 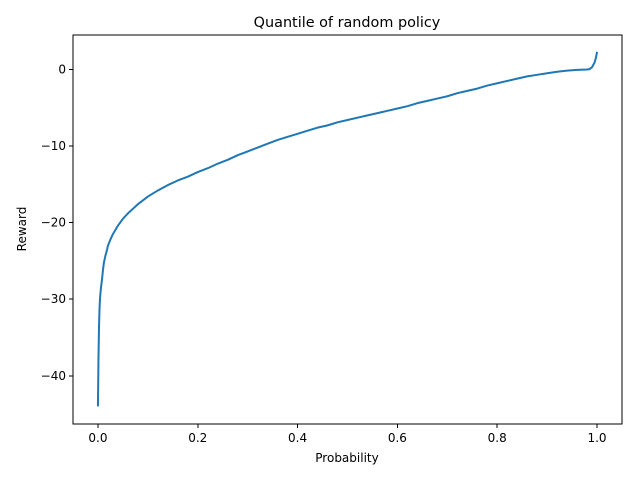 I want to click on y-tick-label: −20, so click(x=53, y=223).